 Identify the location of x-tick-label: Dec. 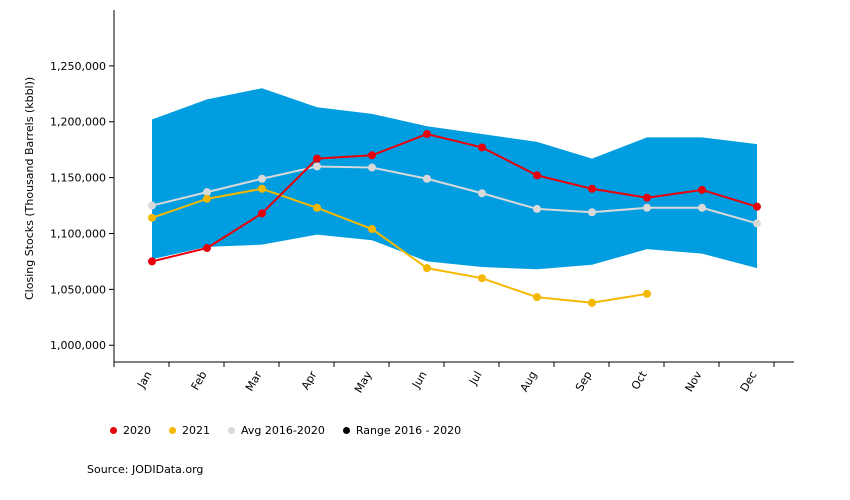
(749, 381).